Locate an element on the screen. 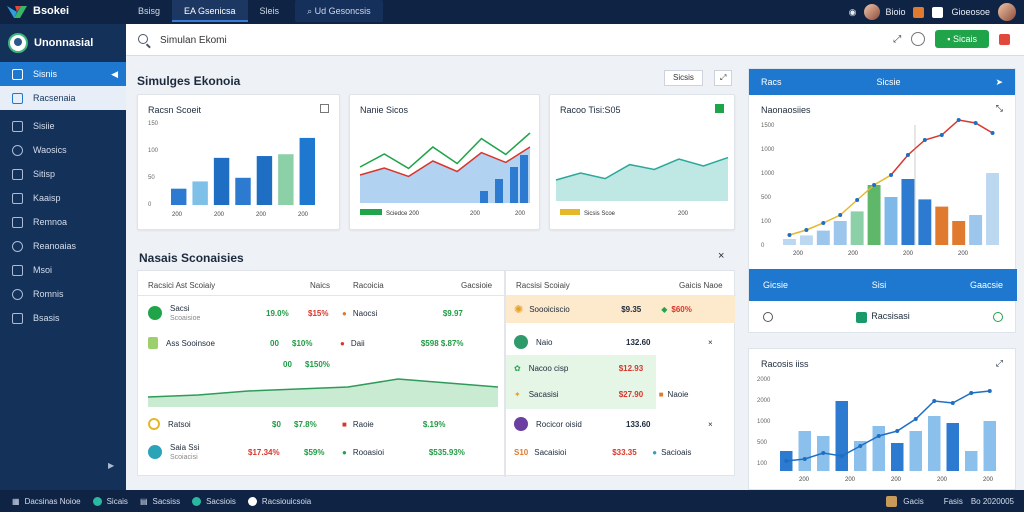  list-row: ✦ Sacasisi $27.90 ■ Naoie is located at coordinates (620, 394).